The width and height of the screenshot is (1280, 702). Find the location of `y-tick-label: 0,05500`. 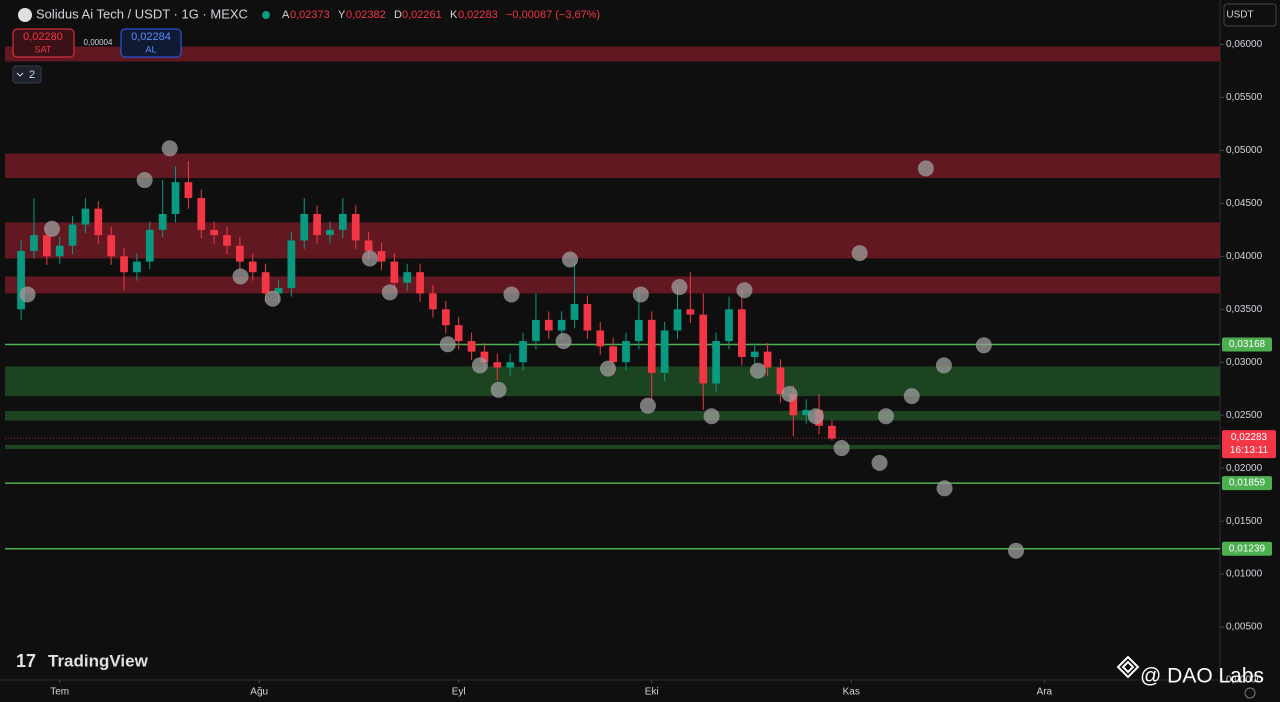

y-tick-label: 0,05500 is located at coordinates (1244, 97).